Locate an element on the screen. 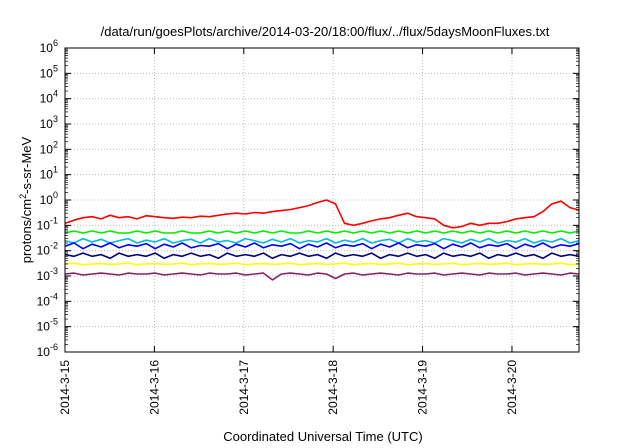 This screenshot has width=640, height=448. y-tick-label: 10⁻⁵ is located at coordinates (47, 325).